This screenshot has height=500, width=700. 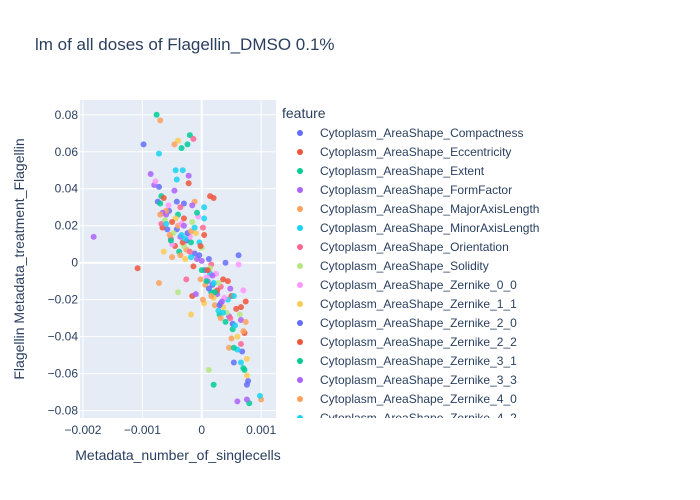 I want to click on legend-item: Cytoplasm_AreaShape_MajorAxisLength, so click(x=418, y=209).